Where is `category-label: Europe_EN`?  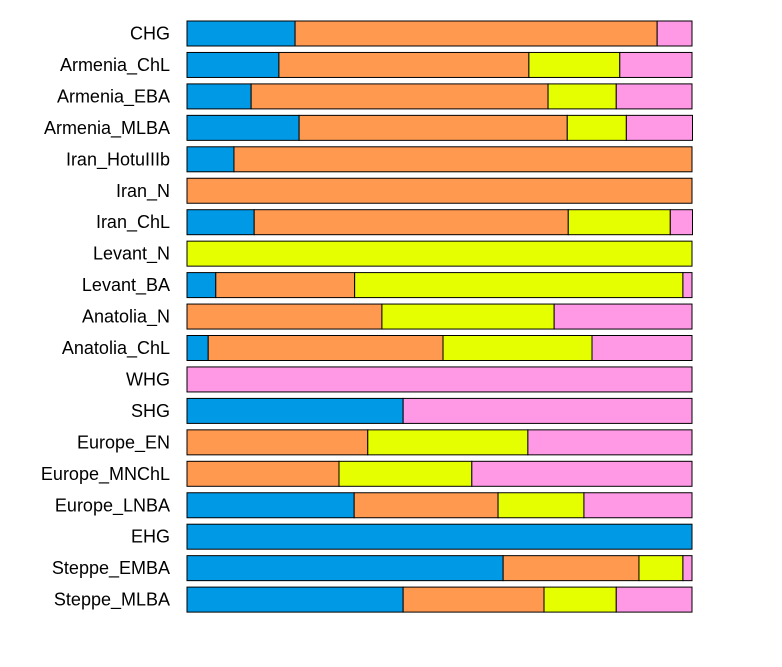
category-label: Europe_EN is located at coordinates (123, 442).